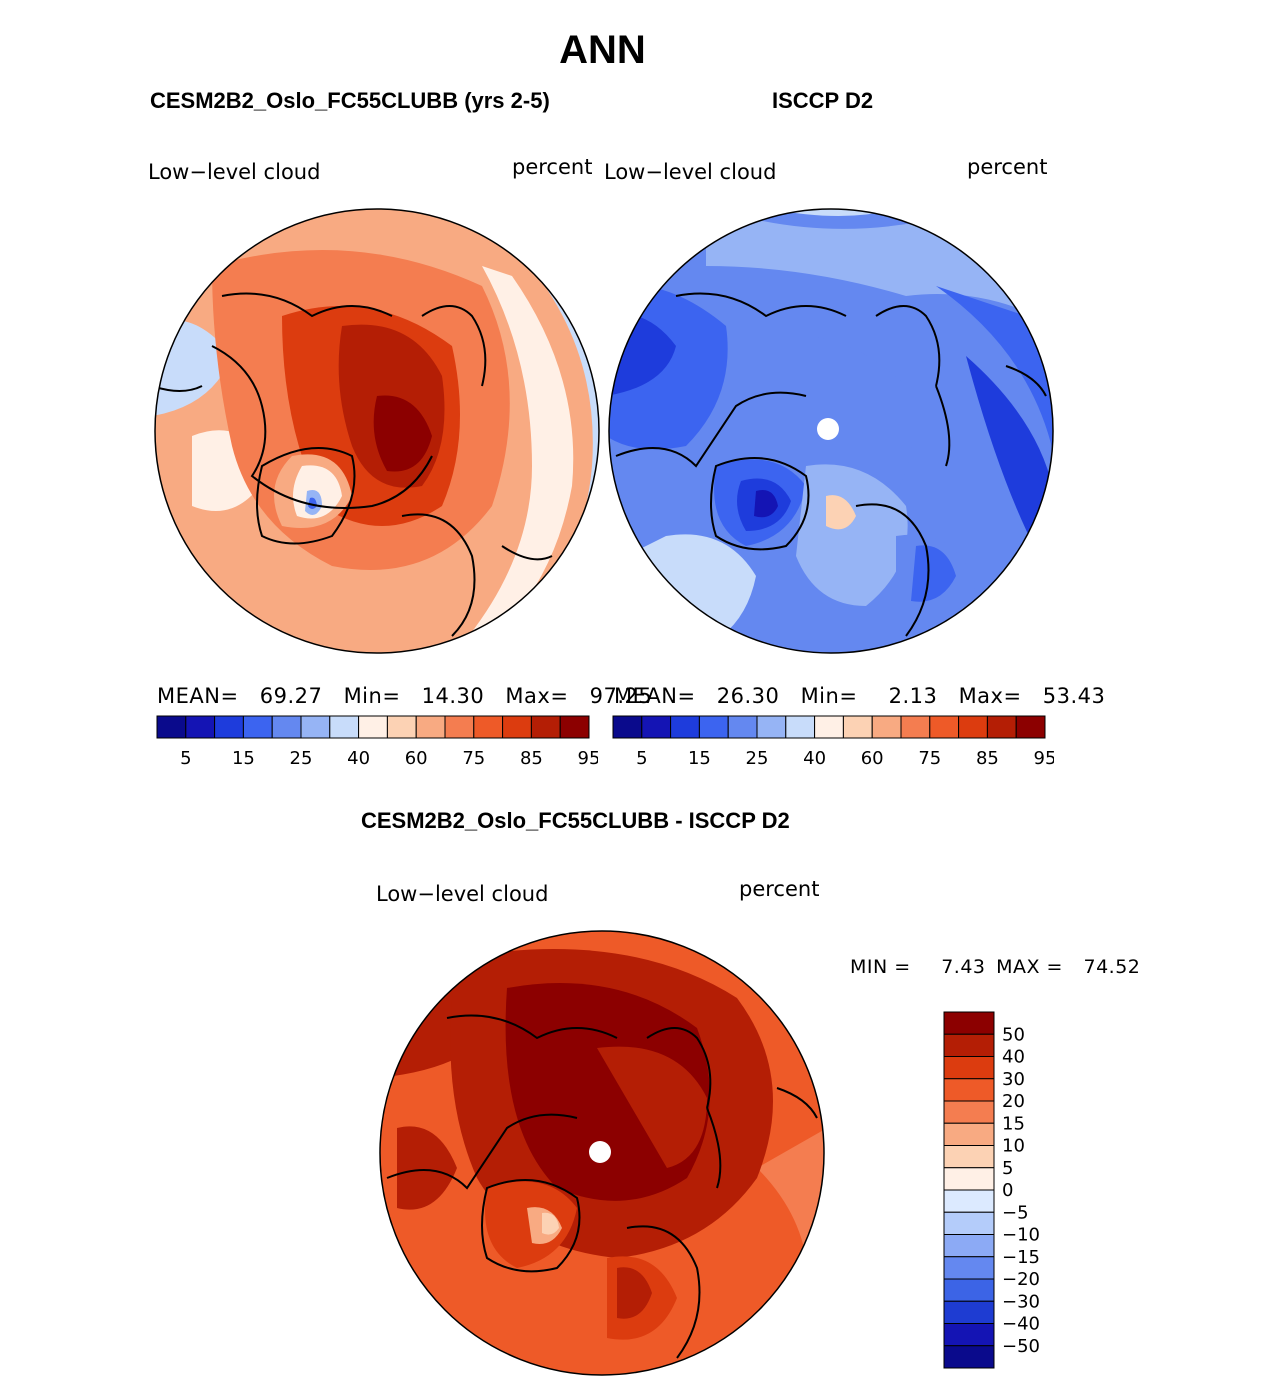 Image resolution: width=1285 pixels, height=1382 pixels. What do you see at coordinates (243, 758) in the screenshot?
I see `model-colorbar-tick-label: 15` at bounding box center [243, 758].